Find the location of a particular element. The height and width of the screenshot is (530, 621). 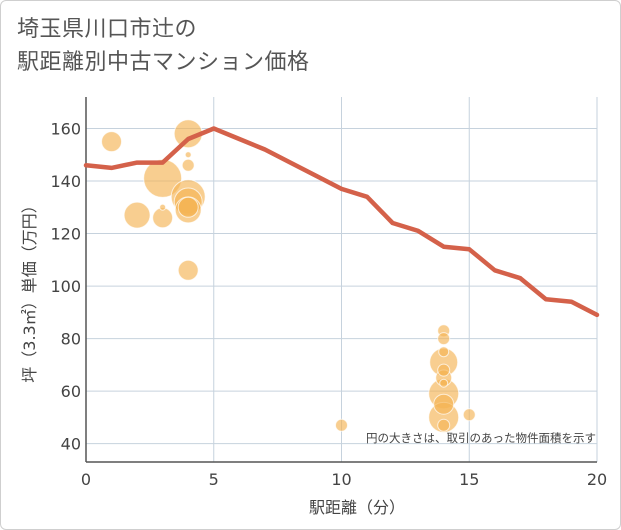

y-axis-label: 坪（3.3㎡）単価（万円） is located at coordinates (29, 289).